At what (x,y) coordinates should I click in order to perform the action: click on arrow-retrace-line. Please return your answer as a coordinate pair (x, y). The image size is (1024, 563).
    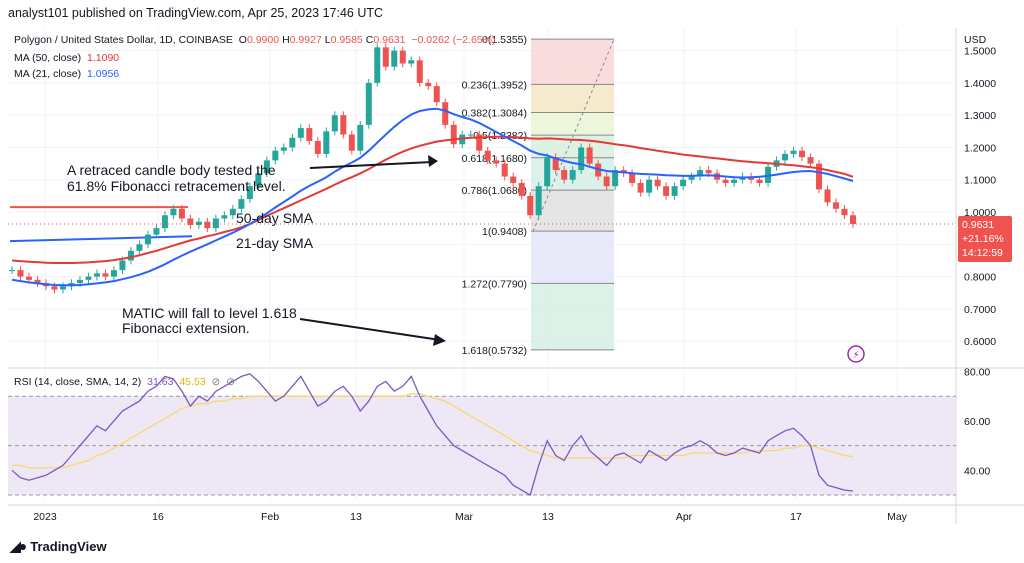
    Looking at the image, I should click on (371, 165).